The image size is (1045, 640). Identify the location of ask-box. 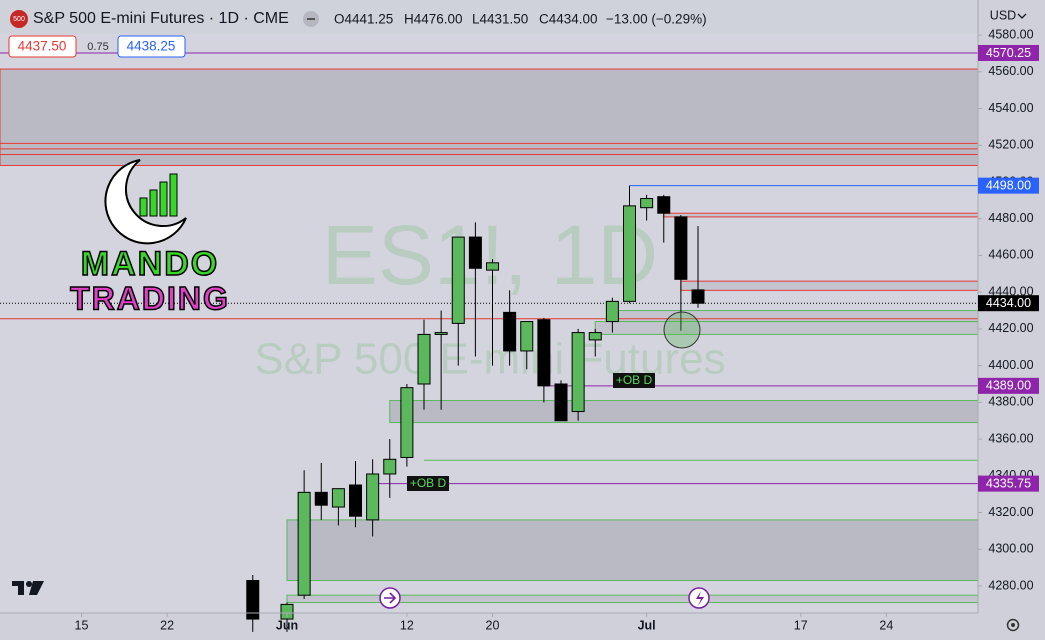
(151, 46).